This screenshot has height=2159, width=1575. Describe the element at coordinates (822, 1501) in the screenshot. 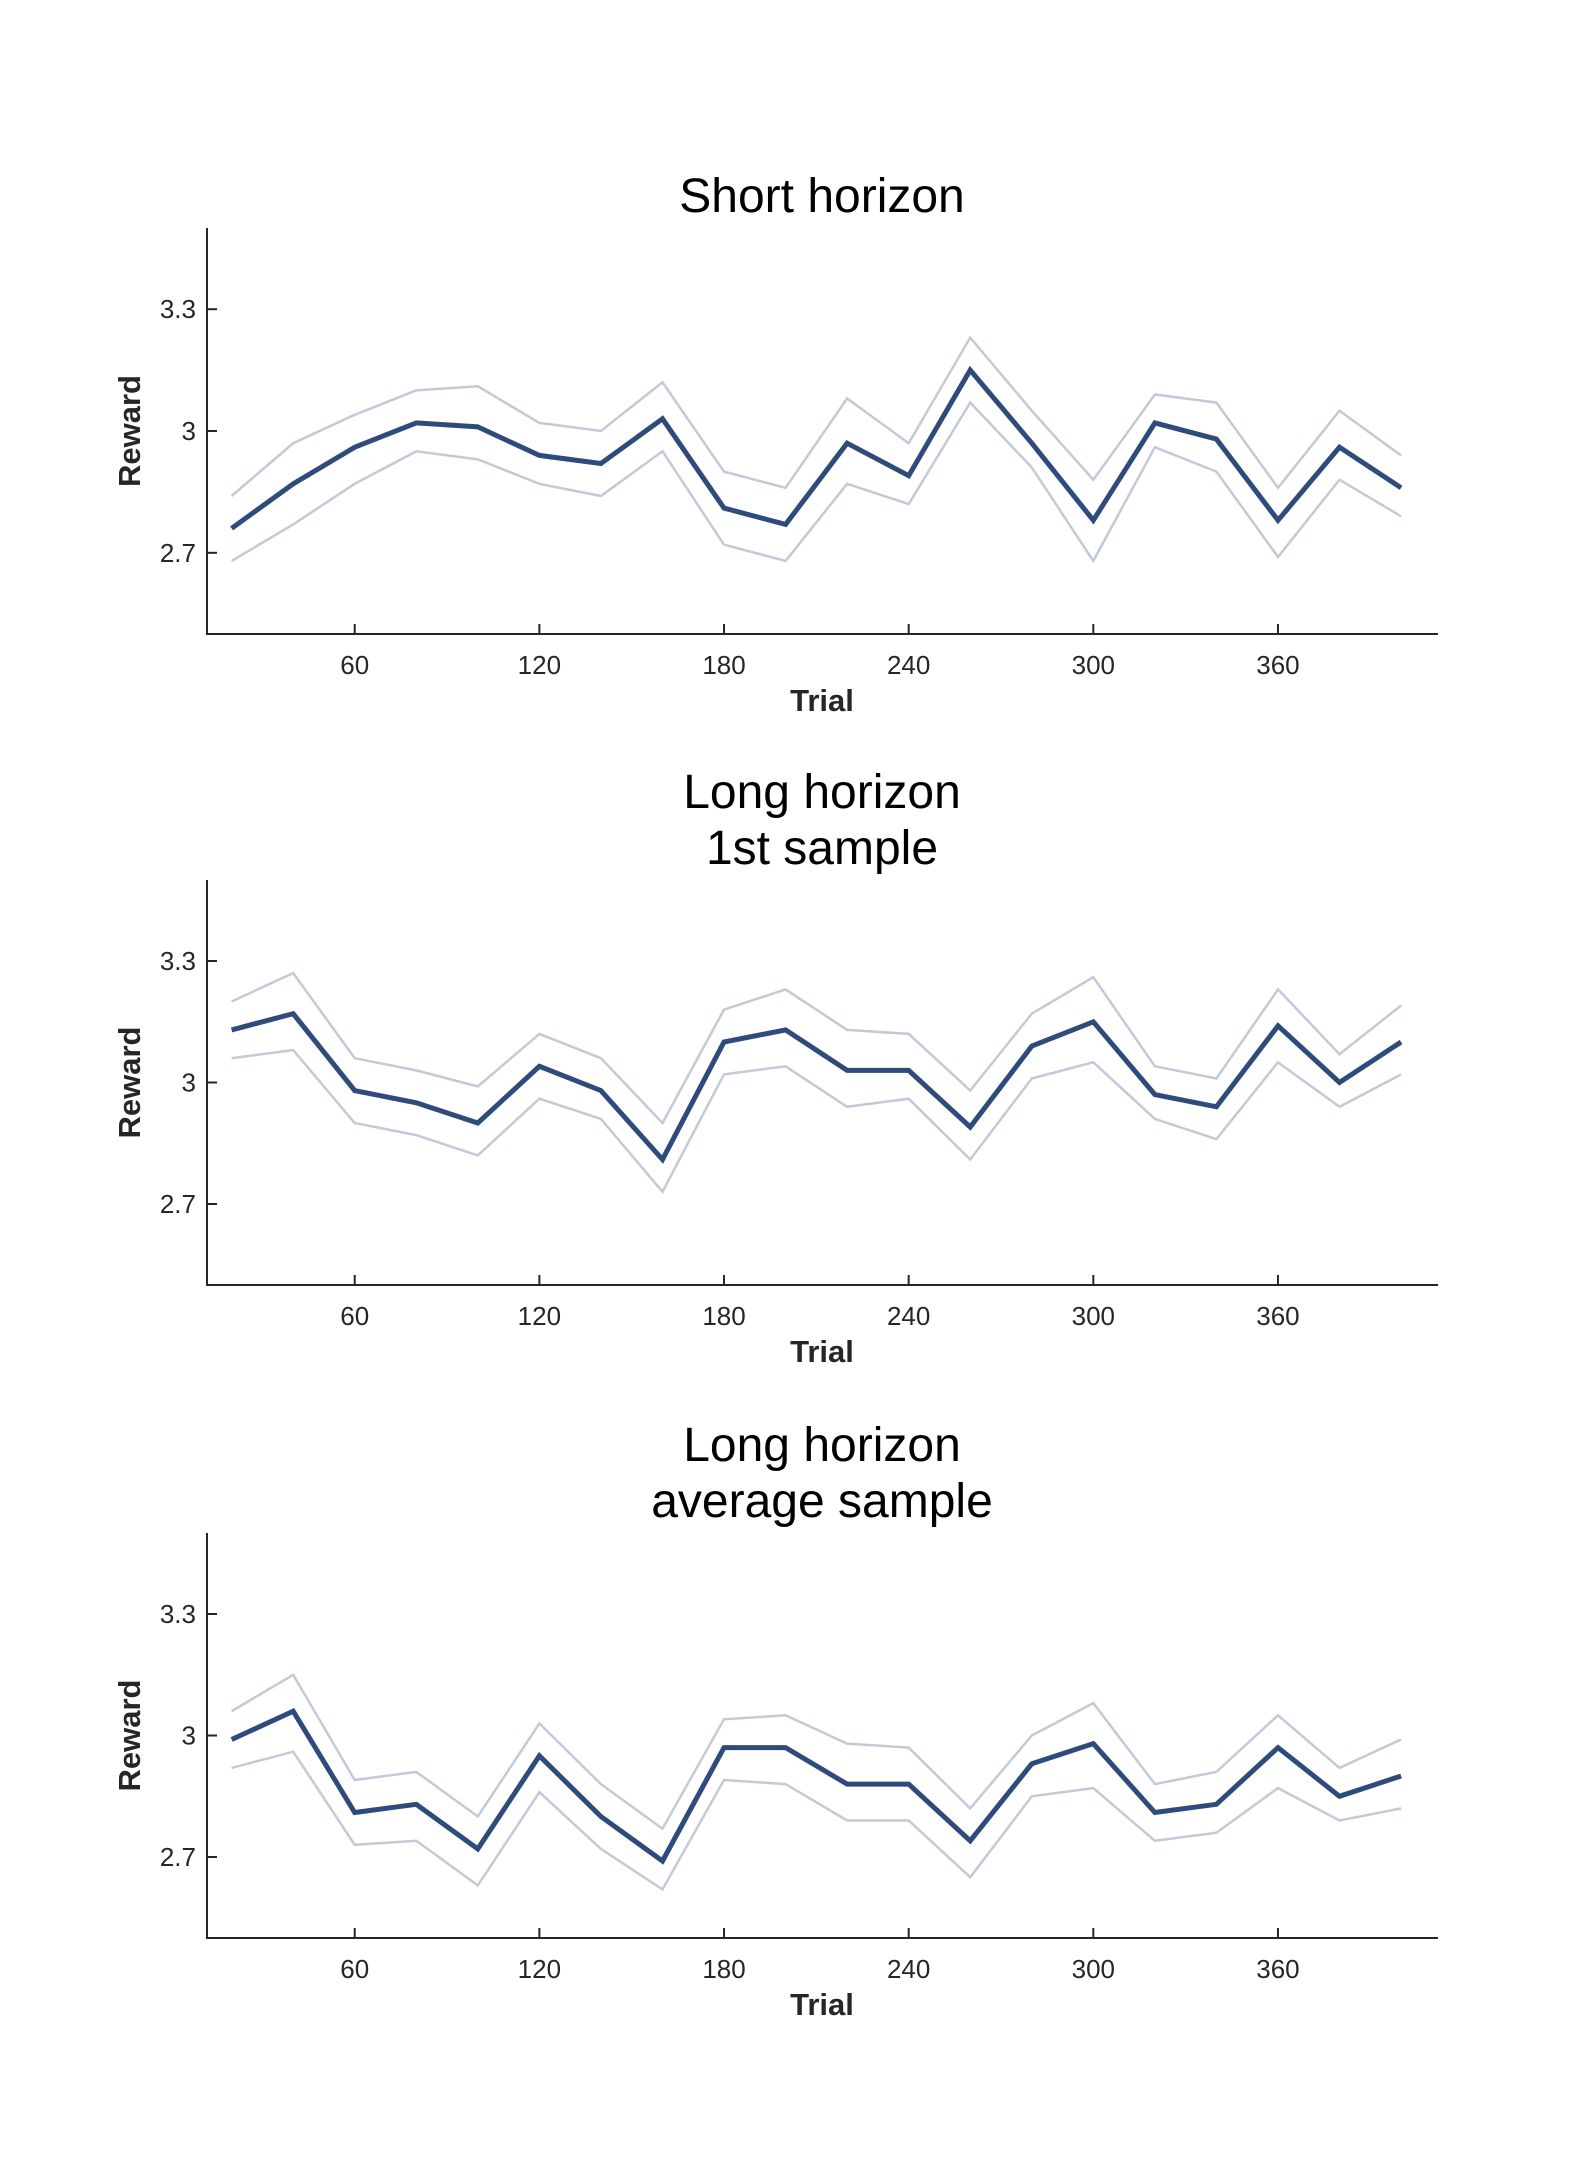

I see `chart-title: average sample` at that location.